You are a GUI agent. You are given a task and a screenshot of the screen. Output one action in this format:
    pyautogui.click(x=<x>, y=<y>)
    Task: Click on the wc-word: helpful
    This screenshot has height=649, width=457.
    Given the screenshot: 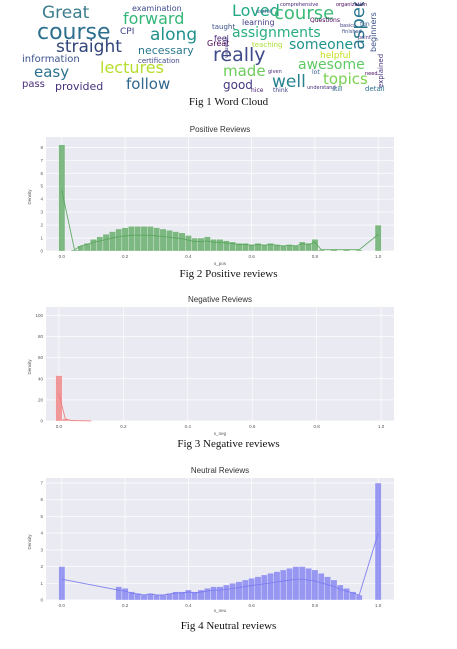 What is the action you would take?
    pyautogui.click(x=335, y=56)
    